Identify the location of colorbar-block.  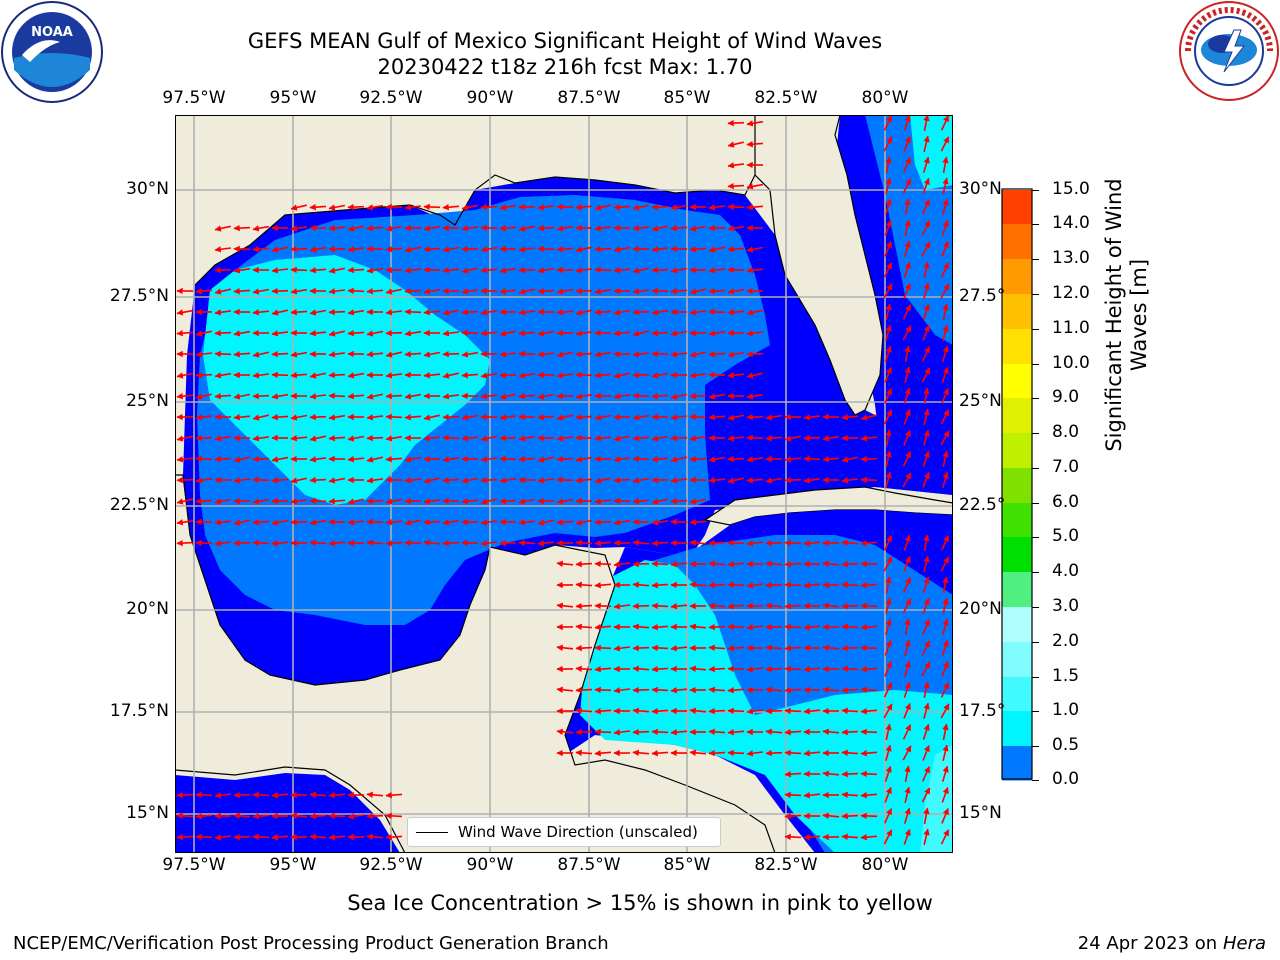
(1017, 590).